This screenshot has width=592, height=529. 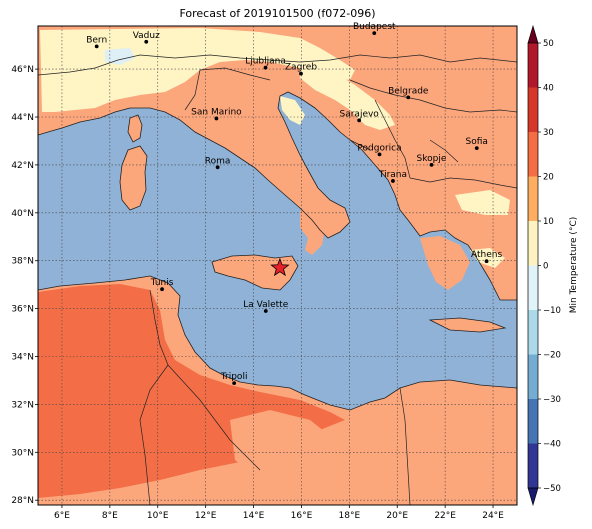 I want to click on city-tirana: Tirana, so click(x=392, y=176).